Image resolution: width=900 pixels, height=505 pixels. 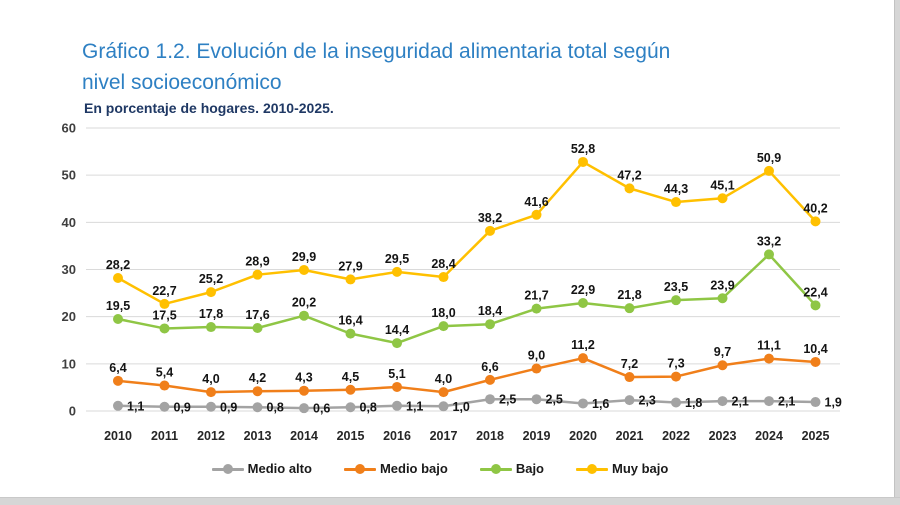 I want to click on data-label-bajo: 18,0, so click(x=443, y=313).